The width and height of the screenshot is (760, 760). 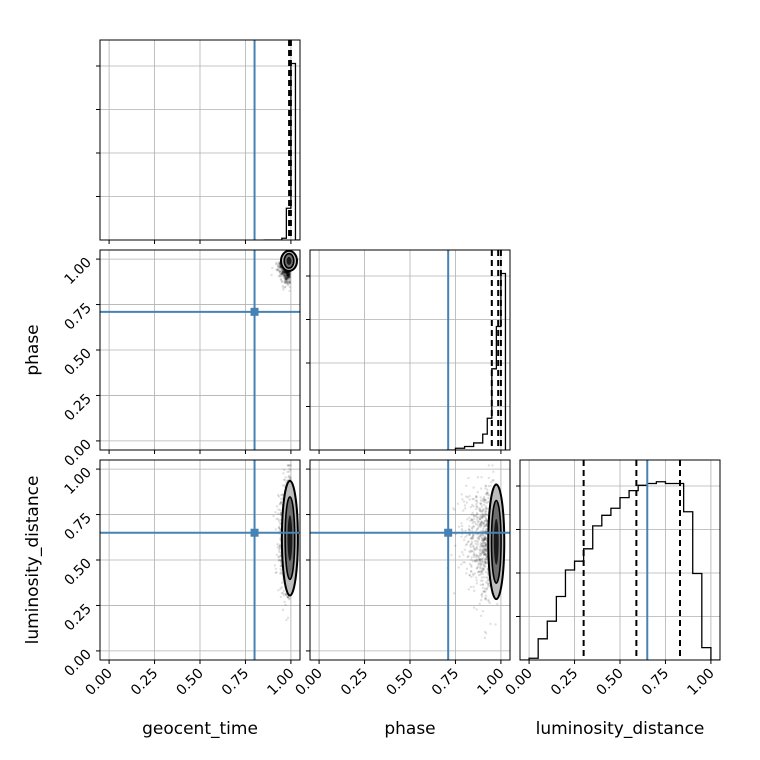 What do you see at coordinates (77, 362) in the screenshot?
I see `y-tick-label: 0.50` at bounding box center [77, 362].